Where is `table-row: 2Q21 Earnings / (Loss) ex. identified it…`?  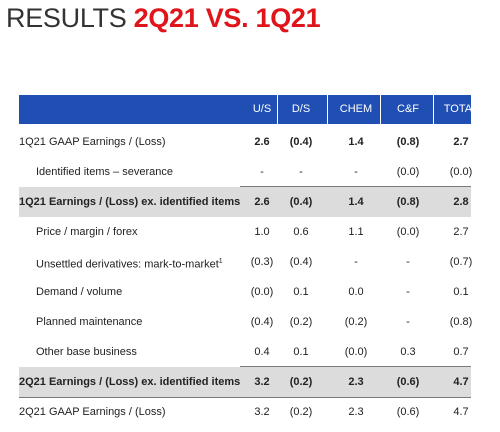
table-row: 2Q21 Earnings / (Loss) ex. identified it… is located at coordinates (245, 382).